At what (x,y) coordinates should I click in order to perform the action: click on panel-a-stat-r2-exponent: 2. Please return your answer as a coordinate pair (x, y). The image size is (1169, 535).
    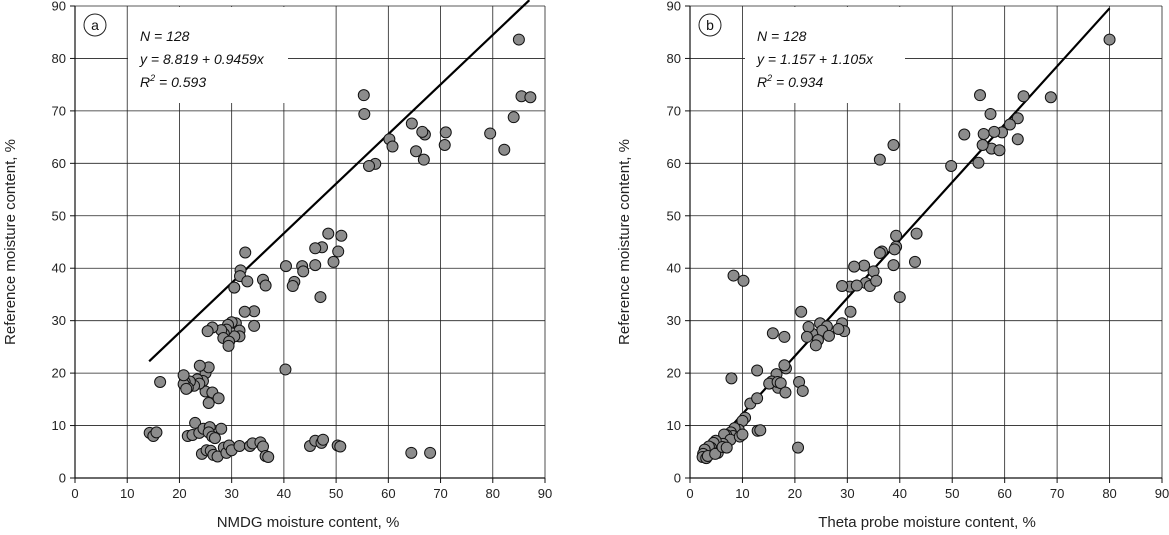
    Looking at the image, I should click on (152, 78).